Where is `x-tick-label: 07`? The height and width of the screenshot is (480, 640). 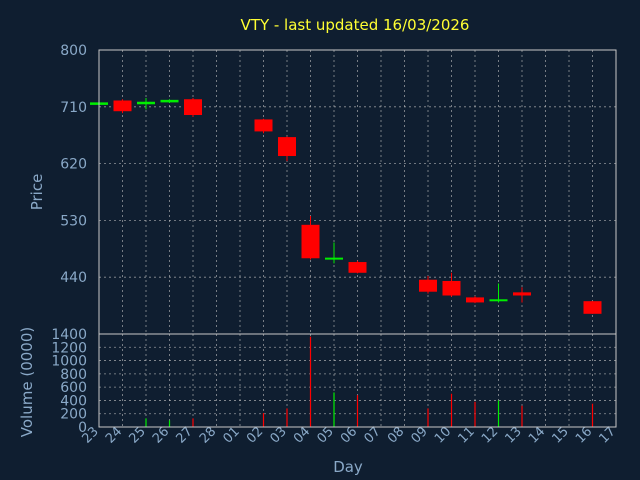 x-tick-label: 07 is located at coordinates (373, 435).